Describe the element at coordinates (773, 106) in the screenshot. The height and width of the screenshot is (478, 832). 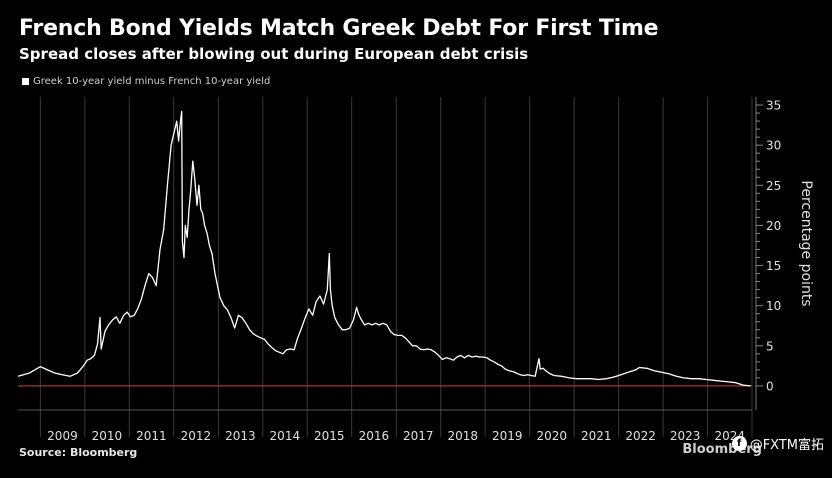
I see `y-tick-label: 35` at that location.